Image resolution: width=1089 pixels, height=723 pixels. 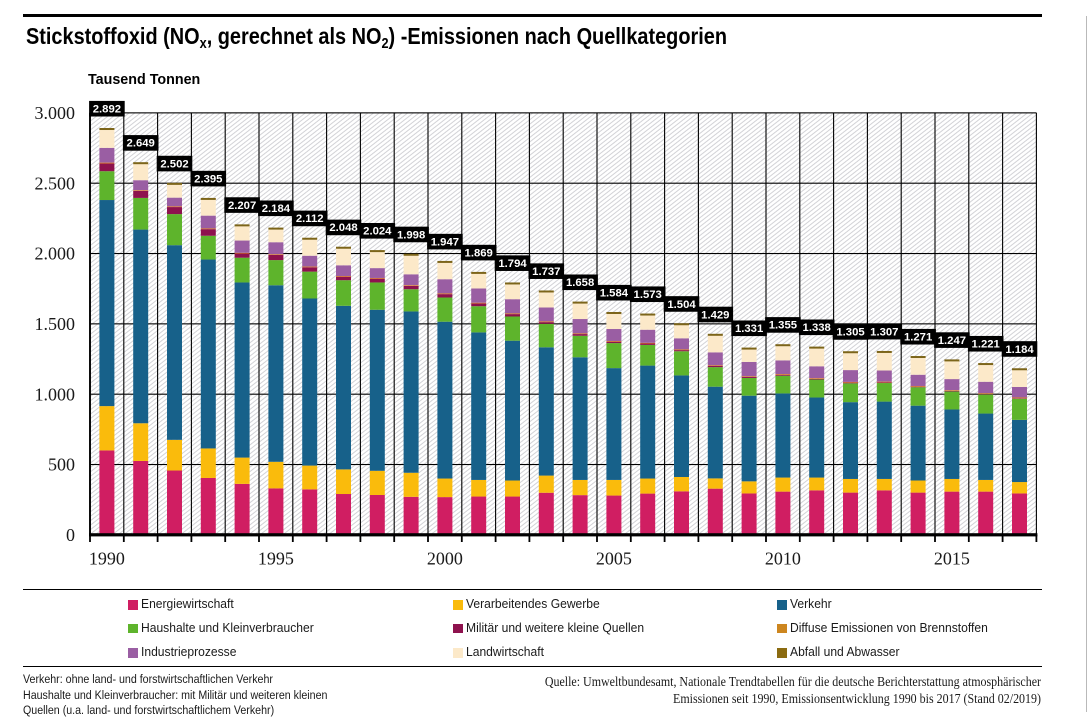 What do you see at coordinates (546, 272) in the screenshot?
I see `svg-text: 1.737` at bounding box center [546, 272].